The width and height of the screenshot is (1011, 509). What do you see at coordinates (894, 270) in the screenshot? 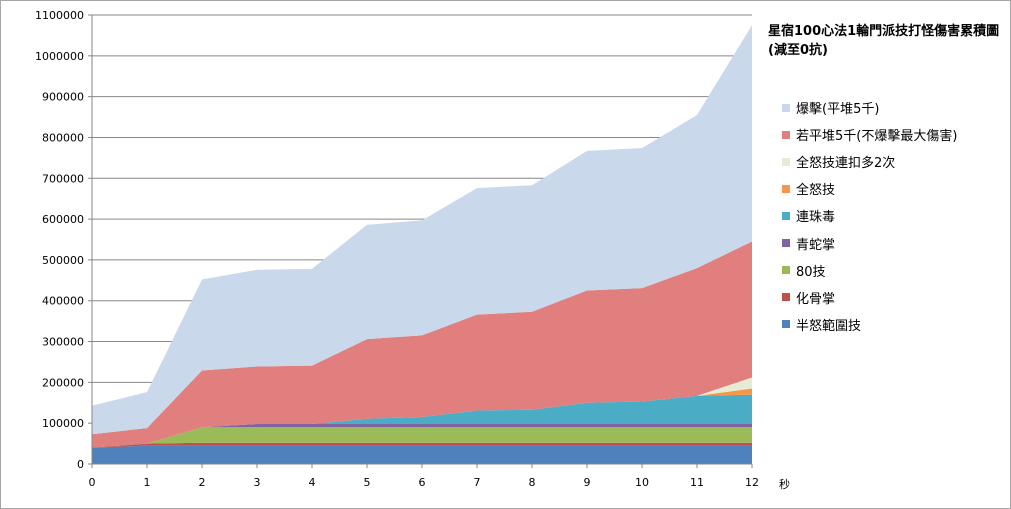
I see `legend-item: 80技` at bounding box center [894, 270].